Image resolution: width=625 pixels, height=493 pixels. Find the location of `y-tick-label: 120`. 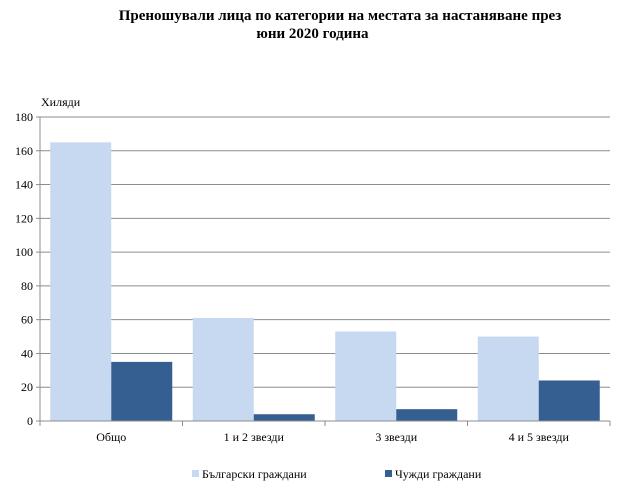

y-tick-label: 120 is located at coordinates (24, 218).